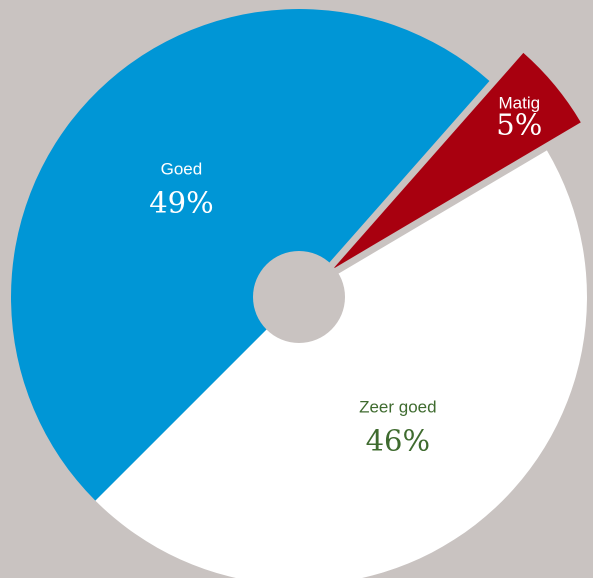  What do you see at coordinates (519, 125) in the screenshot?
I see `data-label-matig-percent: 5%` at bounding box center [519, 125].